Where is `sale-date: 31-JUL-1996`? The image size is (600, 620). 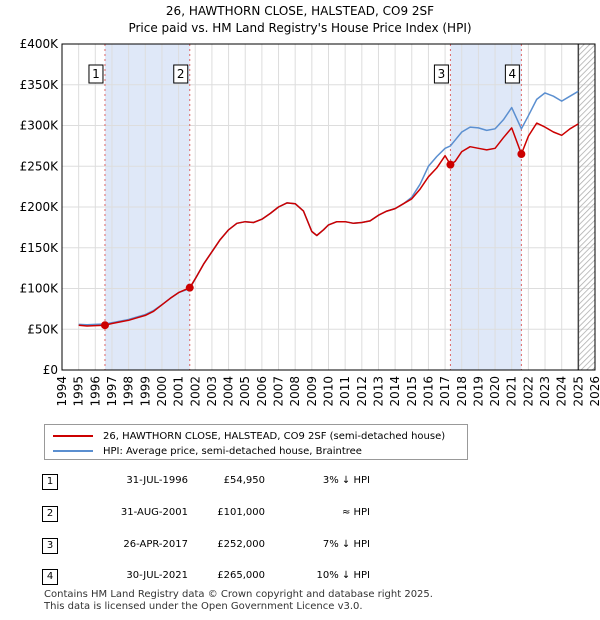
sale-date: 31-JUL-1996 is located at coordinates (157, 480).